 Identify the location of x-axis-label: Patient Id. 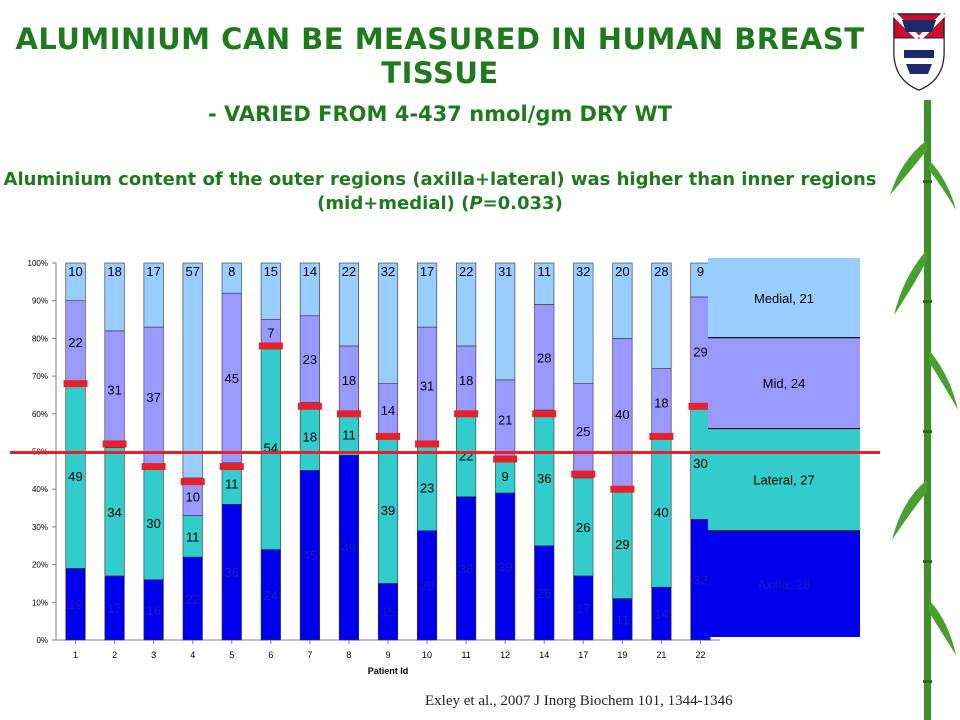
(388, 671).